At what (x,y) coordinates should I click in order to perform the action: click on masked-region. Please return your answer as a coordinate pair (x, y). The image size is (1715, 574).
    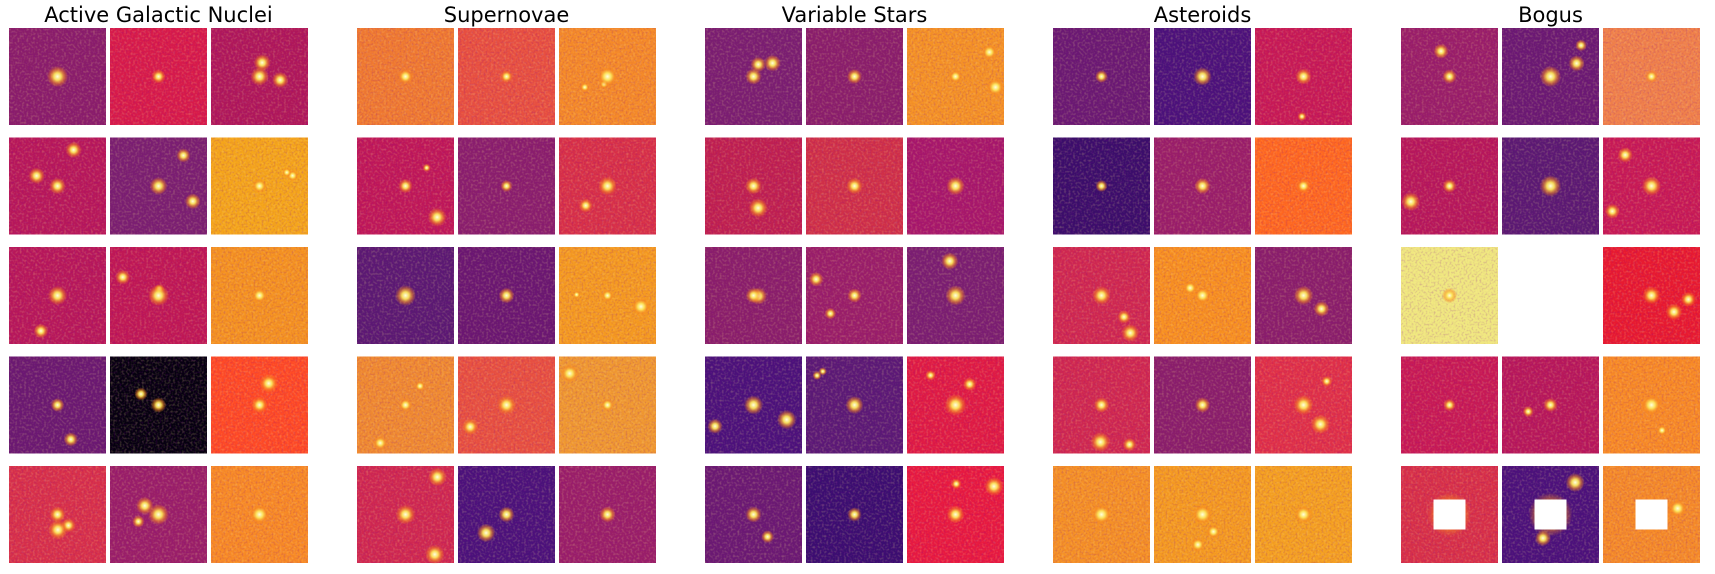
    Looking at the image, I should click on (1550, 514).